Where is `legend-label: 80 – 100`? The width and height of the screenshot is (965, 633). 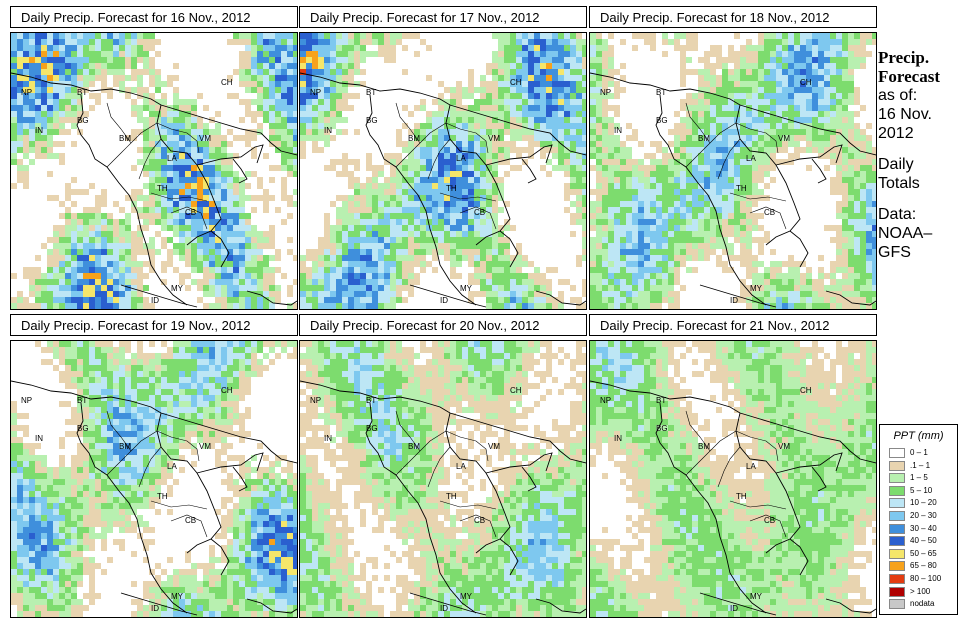
legend-label: 80 – 100 is located at coordinates (926, 578).